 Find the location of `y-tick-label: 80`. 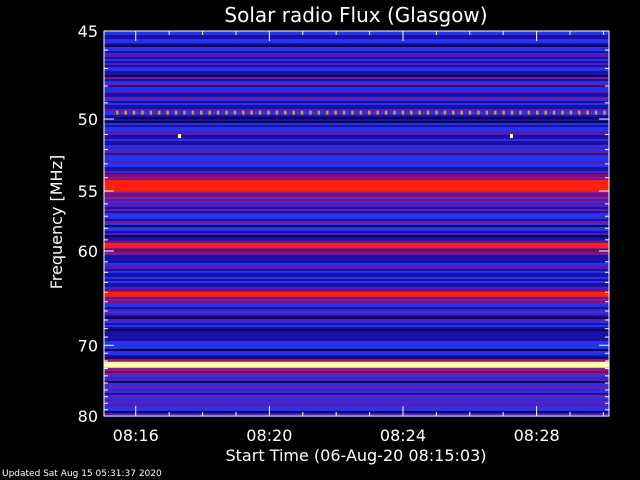

y-tick-label: 80 is located at coordinates (88, 416).